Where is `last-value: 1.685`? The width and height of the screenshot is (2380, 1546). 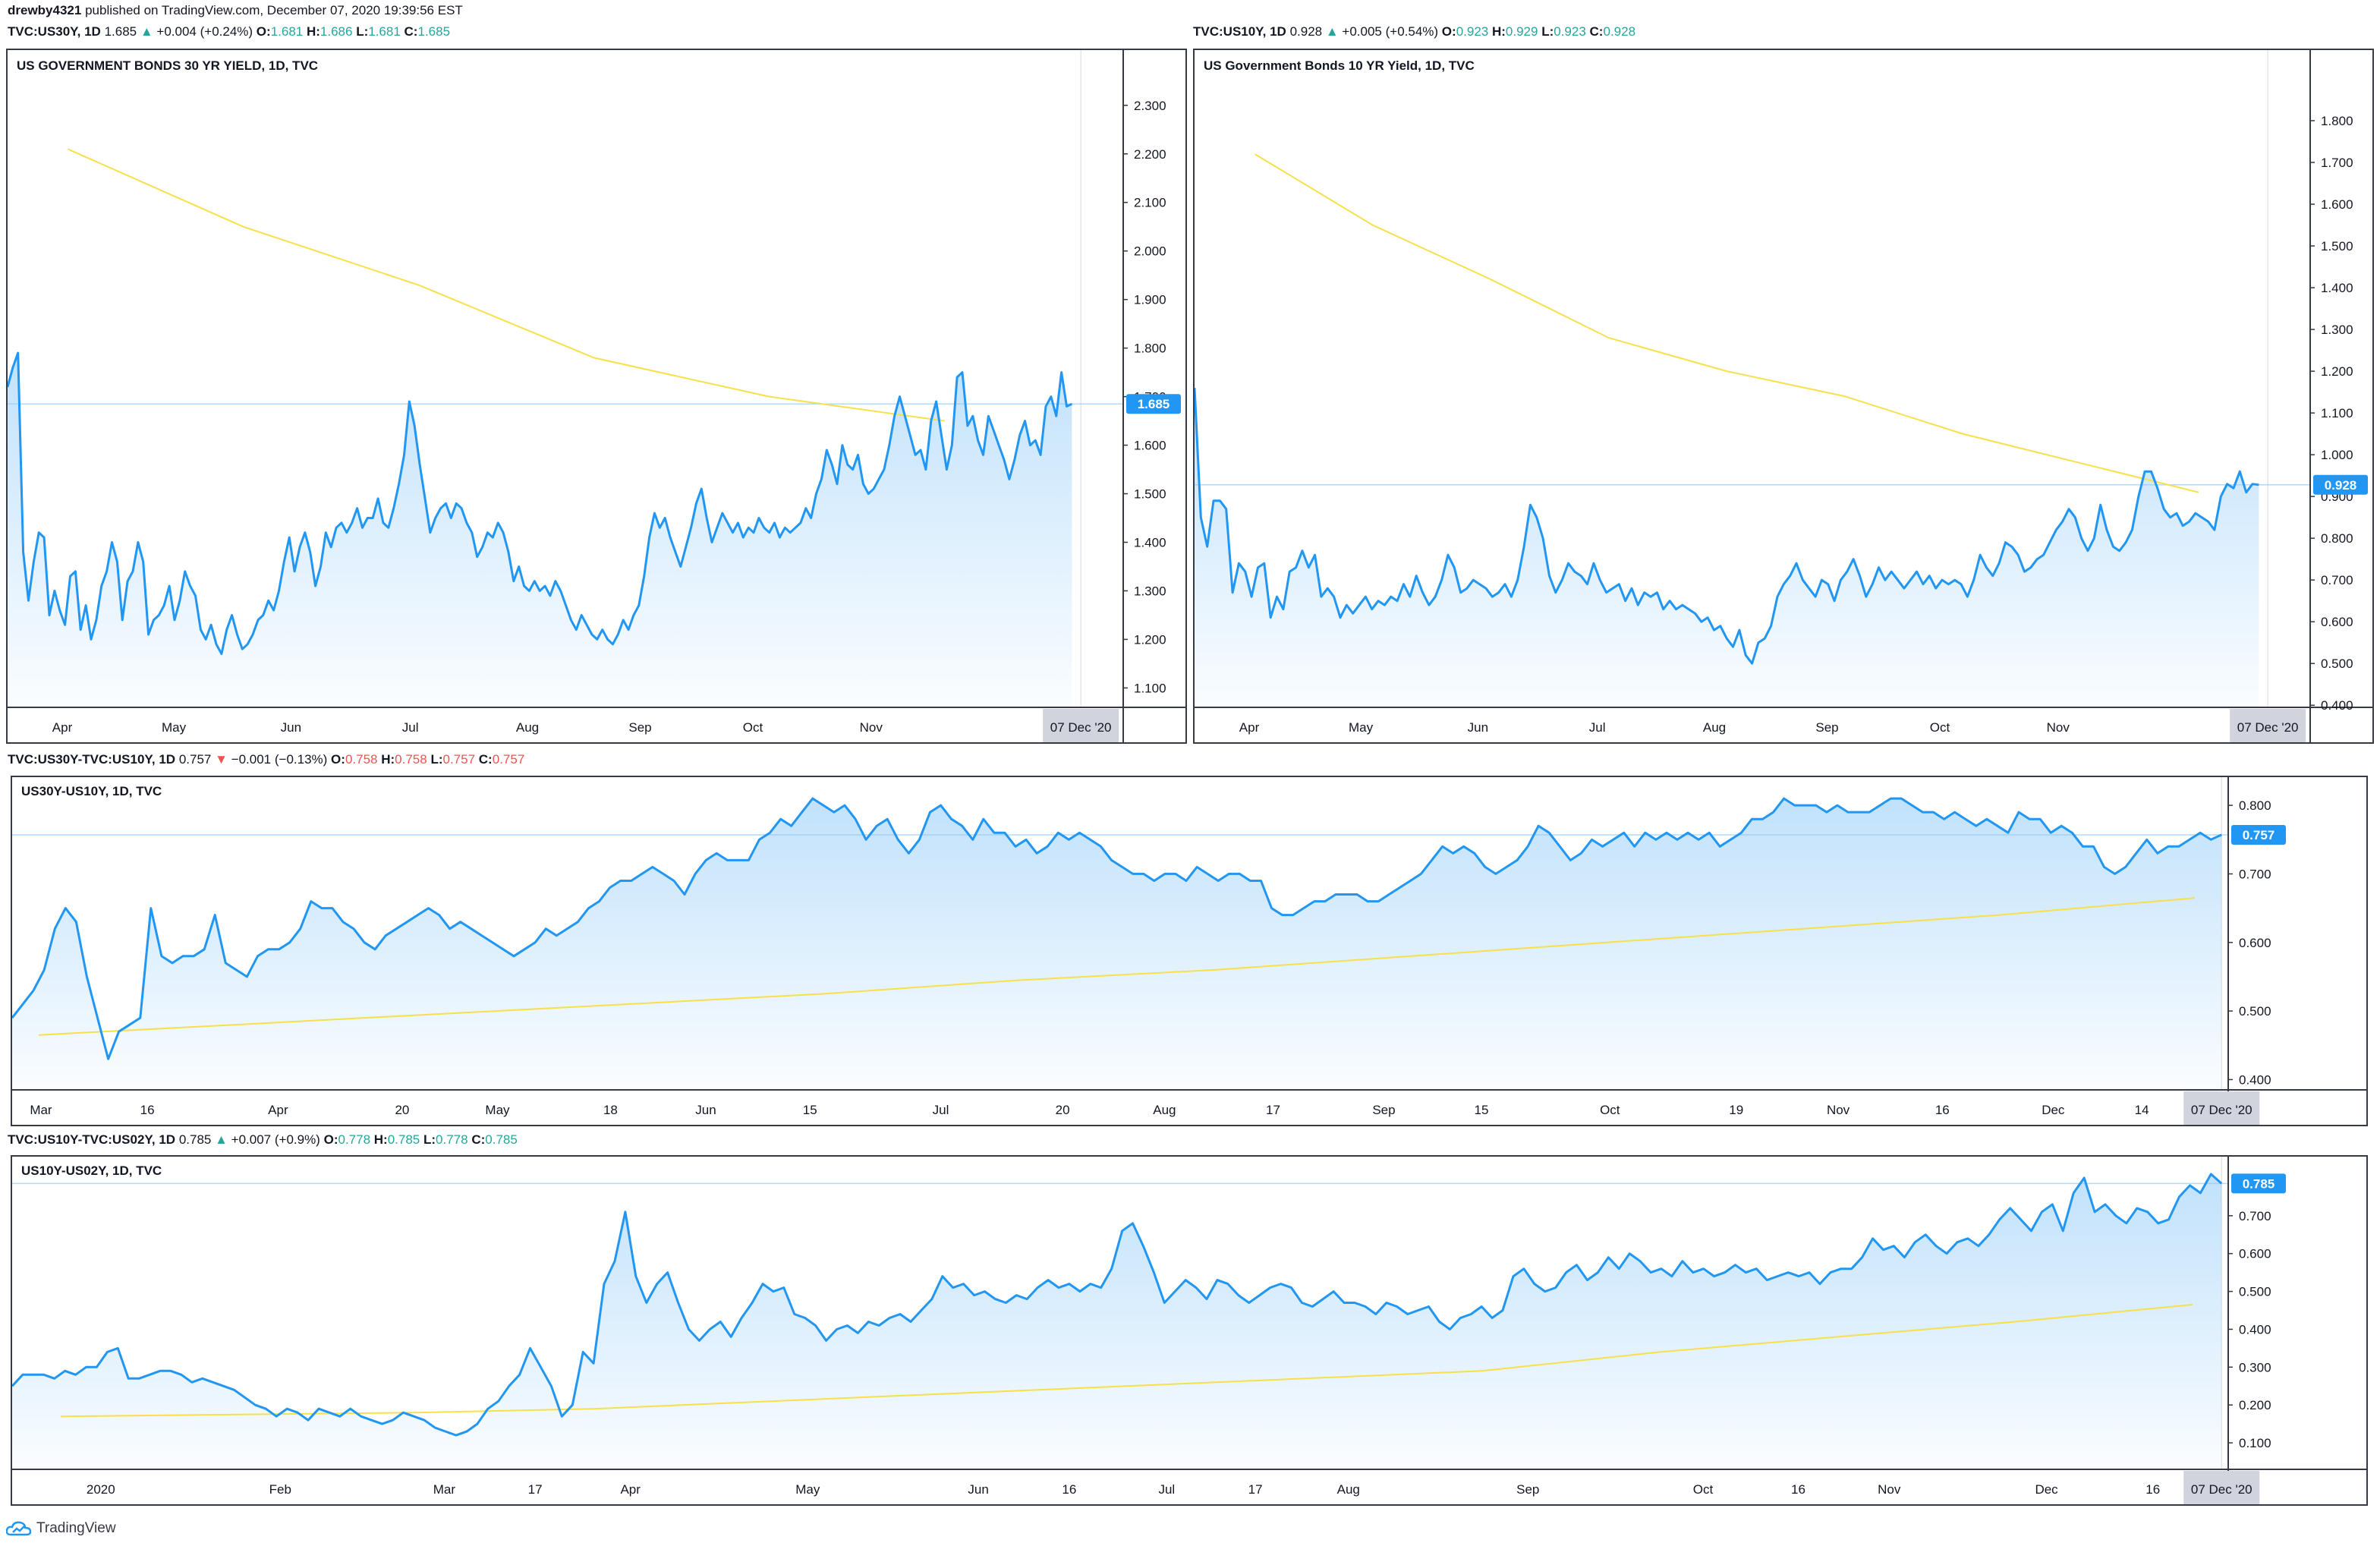
last-value: 1.685 is located at coordinates (120, 31).